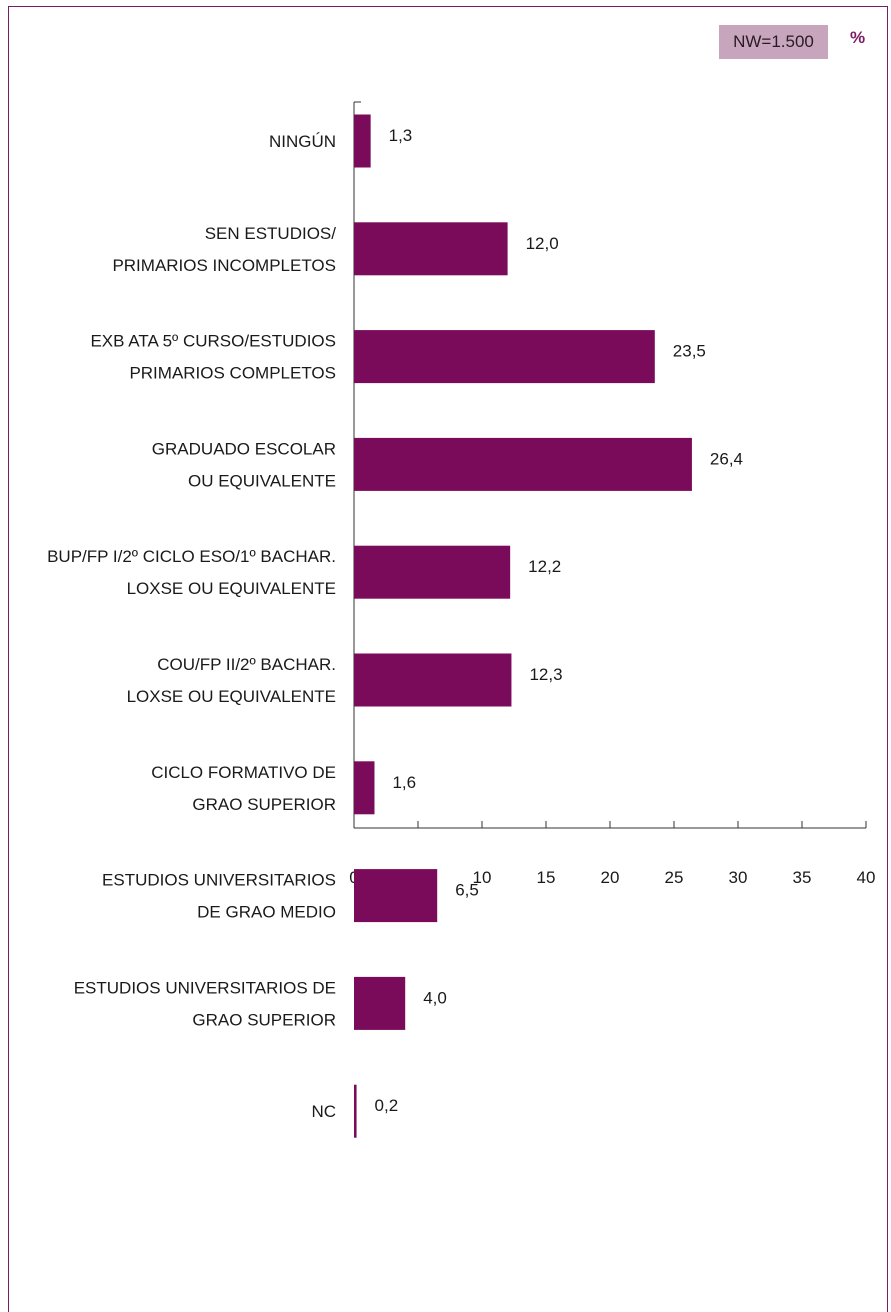  Describe the element at coordinates (545, 674) in the screenshot. I see `value-label: 12,3` at that location.